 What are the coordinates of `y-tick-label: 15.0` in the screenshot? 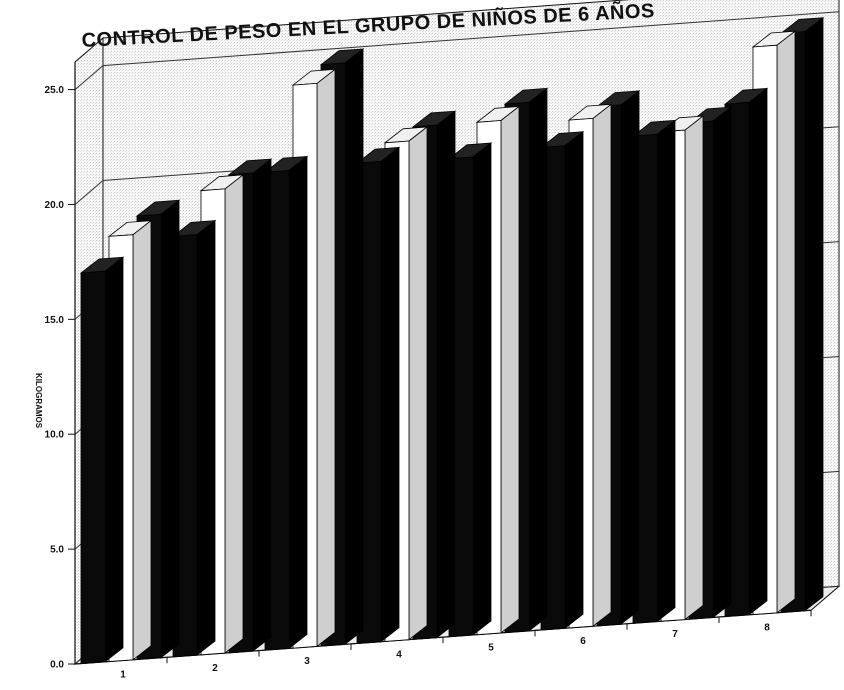 It's located at (55, 320).